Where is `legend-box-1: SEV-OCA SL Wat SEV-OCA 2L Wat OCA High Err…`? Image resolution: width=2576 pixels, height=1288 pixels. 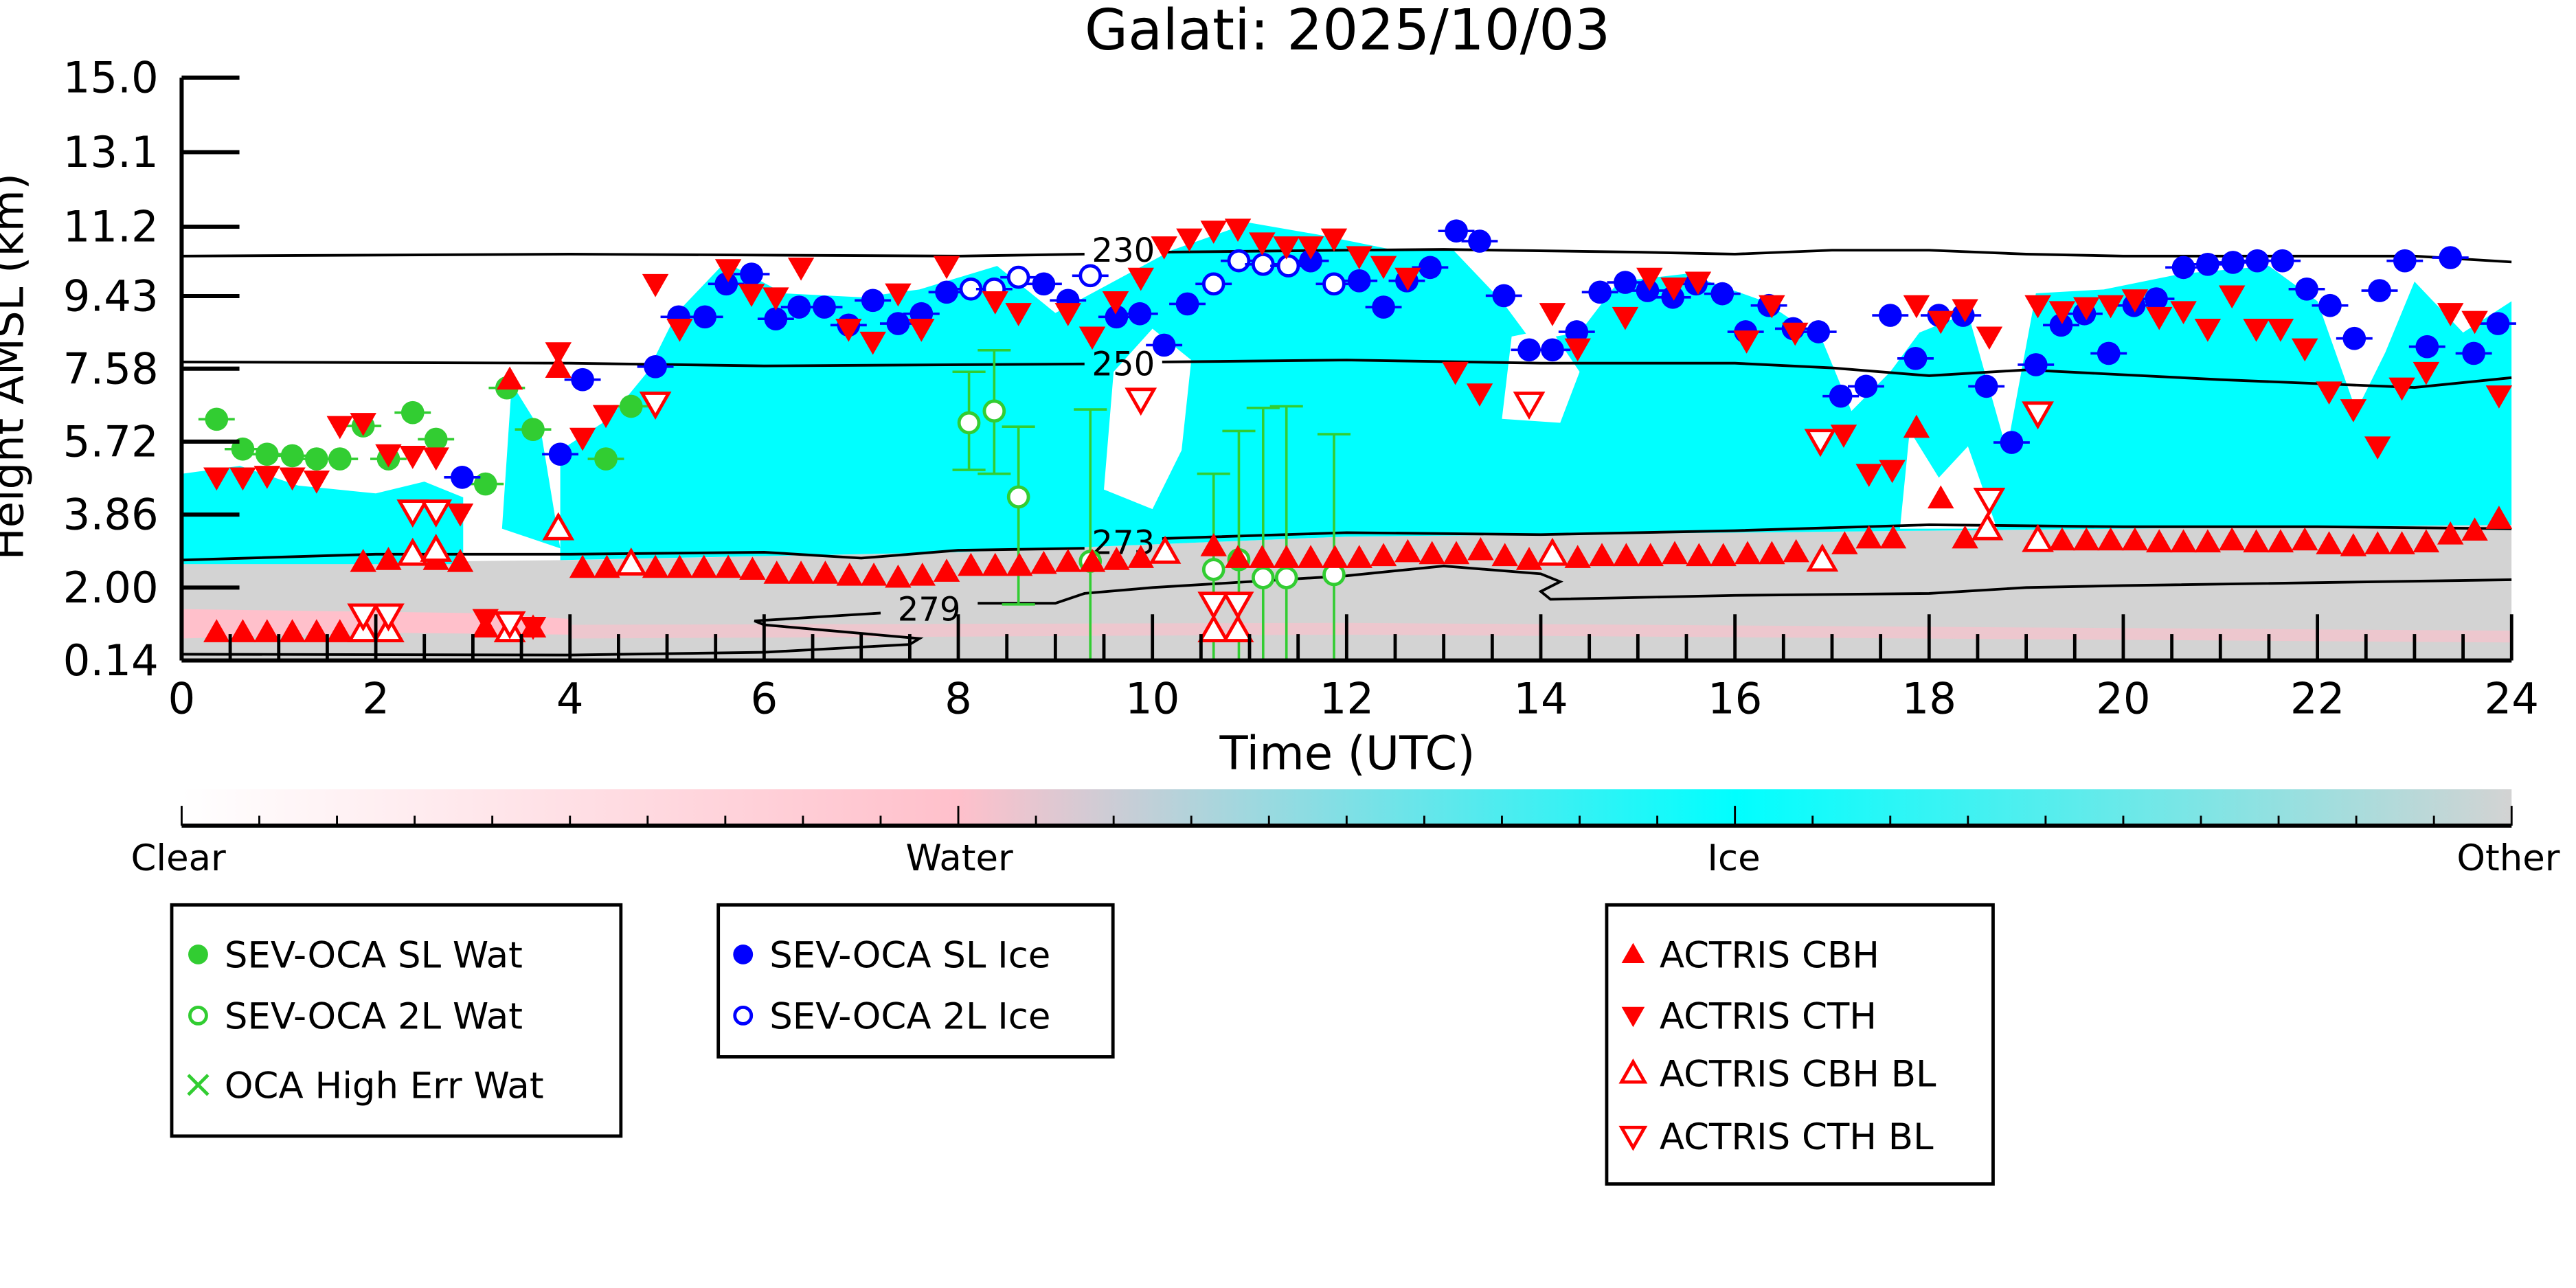
legend-box-1: SEV-OCA SL Wat SEV-OCA 2L Wat OCA High Err… is located at coordinates (396, 1020).